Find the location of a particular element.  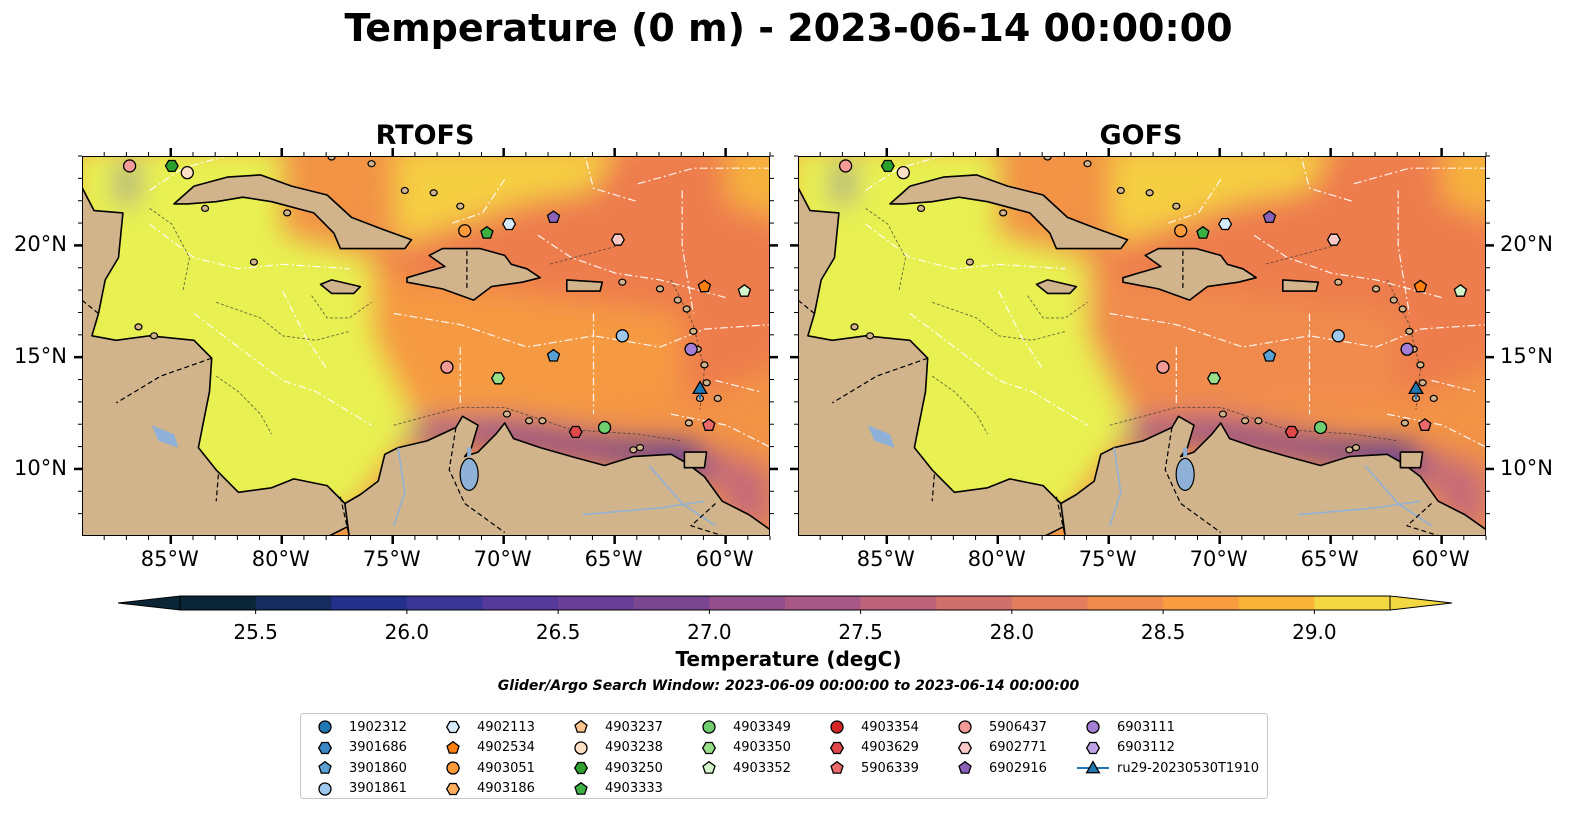

legend-item: ru29-20230530T1910 is located at coordinates (1167, 768).